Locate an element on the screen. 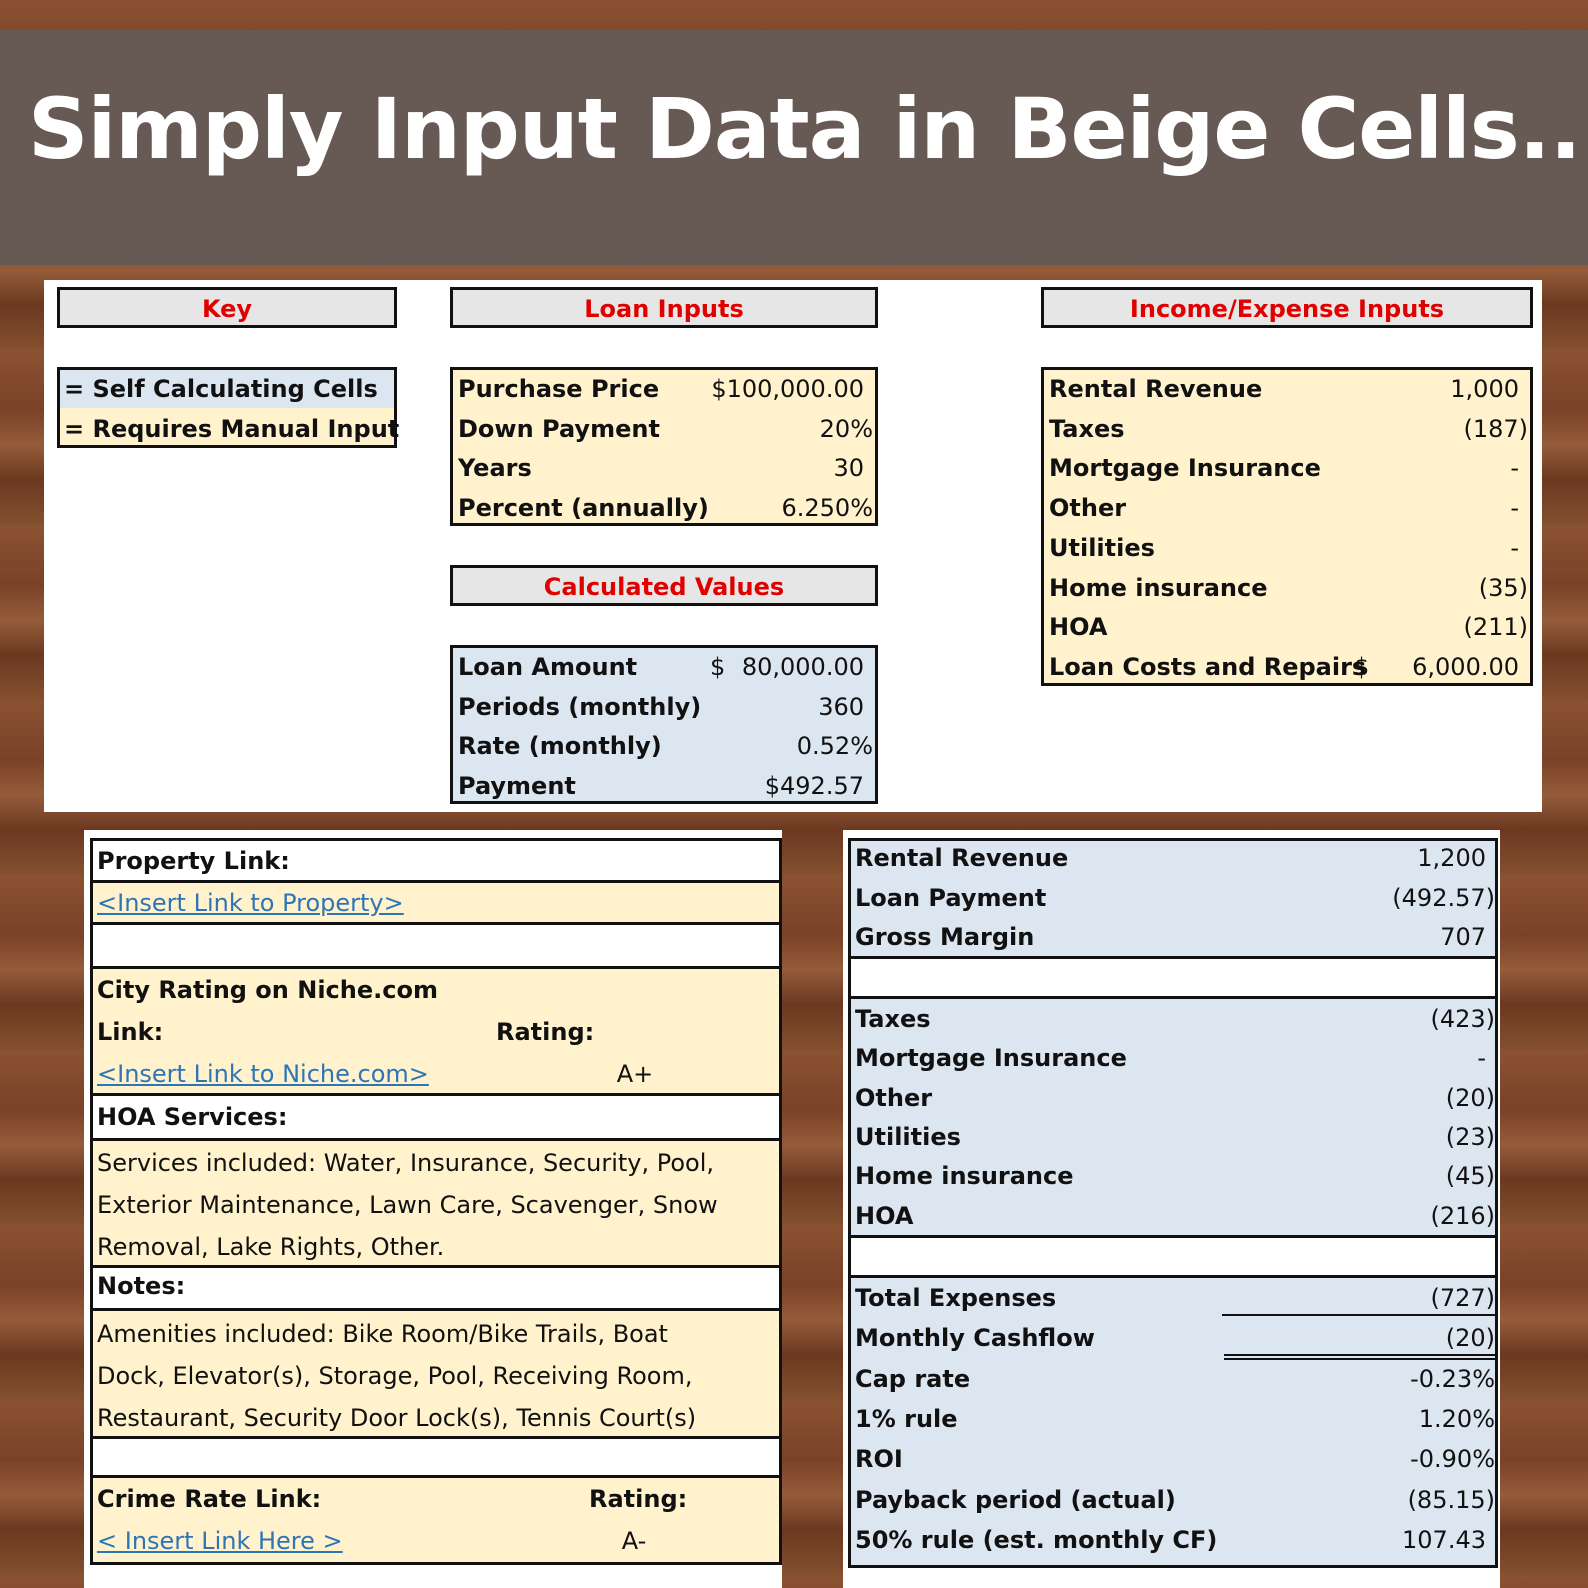 The height and width of the screenshot is (1588, 1588). section-title: Key is located at coordinates (227, 309).